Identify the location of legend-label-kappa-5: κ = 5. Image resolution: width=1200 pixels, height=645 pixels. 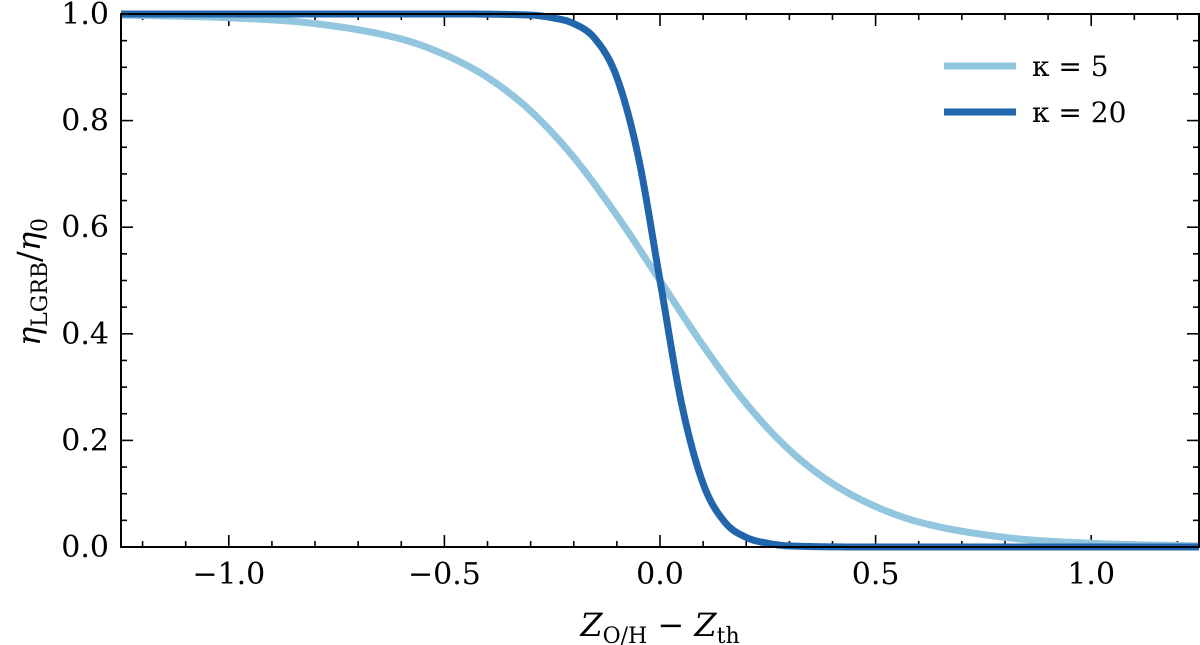
(1070, 66).